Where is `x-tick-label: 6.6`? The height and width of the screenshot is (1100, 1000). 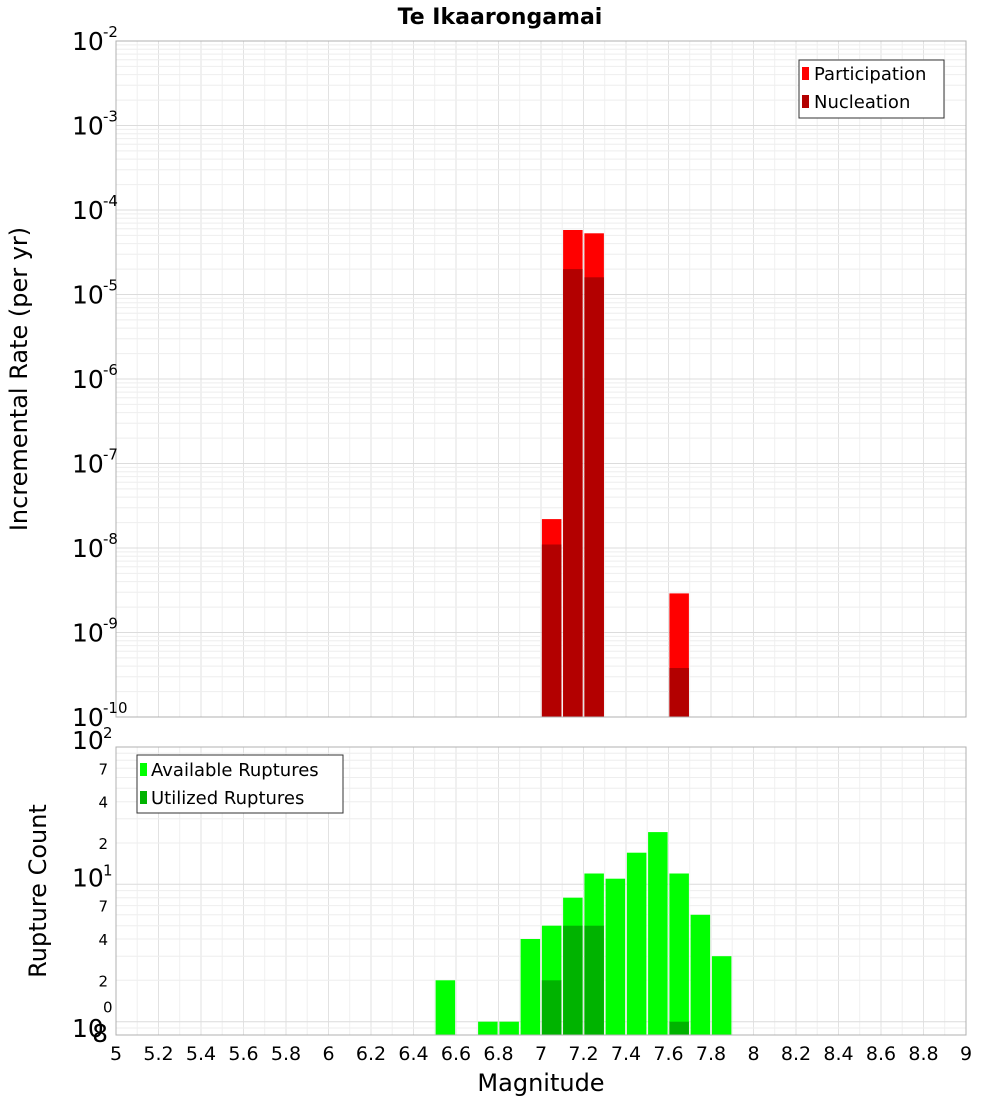
x-tick-label: 6.6 is located at coordinates (456, 1054).